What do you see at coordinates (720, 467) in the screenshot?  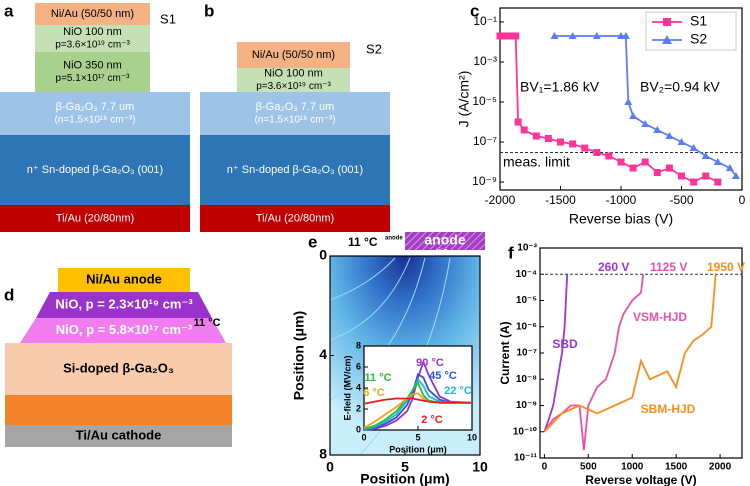 I see `x-tick-label: 2000` at bounding box center [720, 467].